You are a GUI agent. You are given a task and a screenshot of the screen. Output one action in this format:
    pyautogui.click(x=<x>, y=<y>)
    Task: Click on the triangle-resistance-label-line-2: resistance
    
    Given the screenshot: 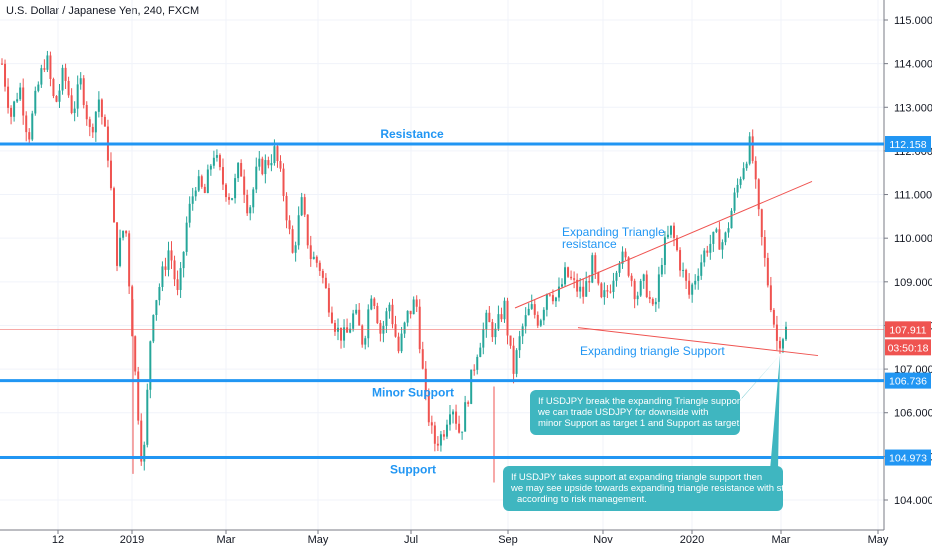 What is the action you would take?
    pyautogui.click(x=589, y=244)
    